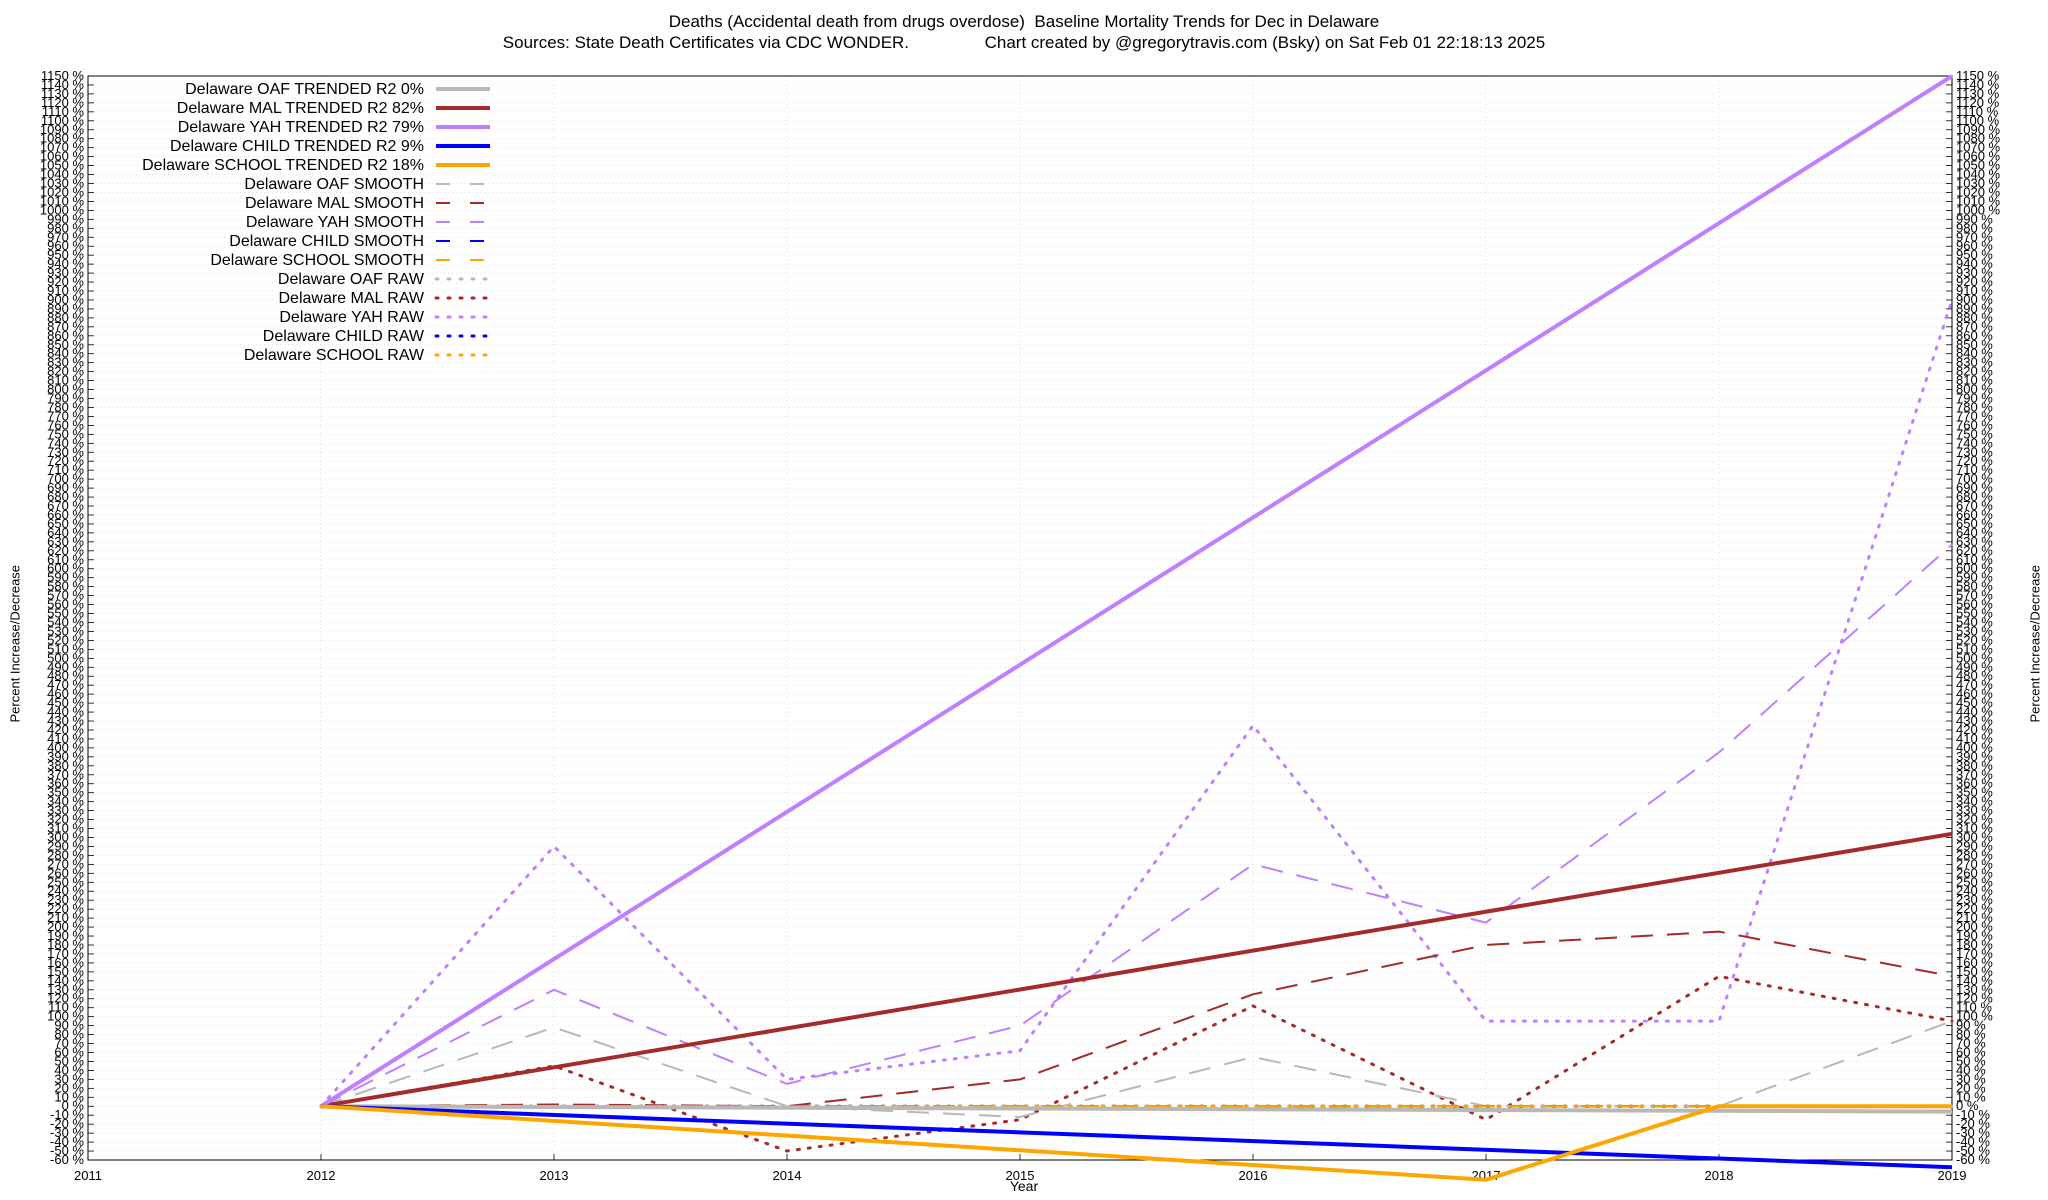  I want to click on y-tick-label: 810 %, so click(65, 380).